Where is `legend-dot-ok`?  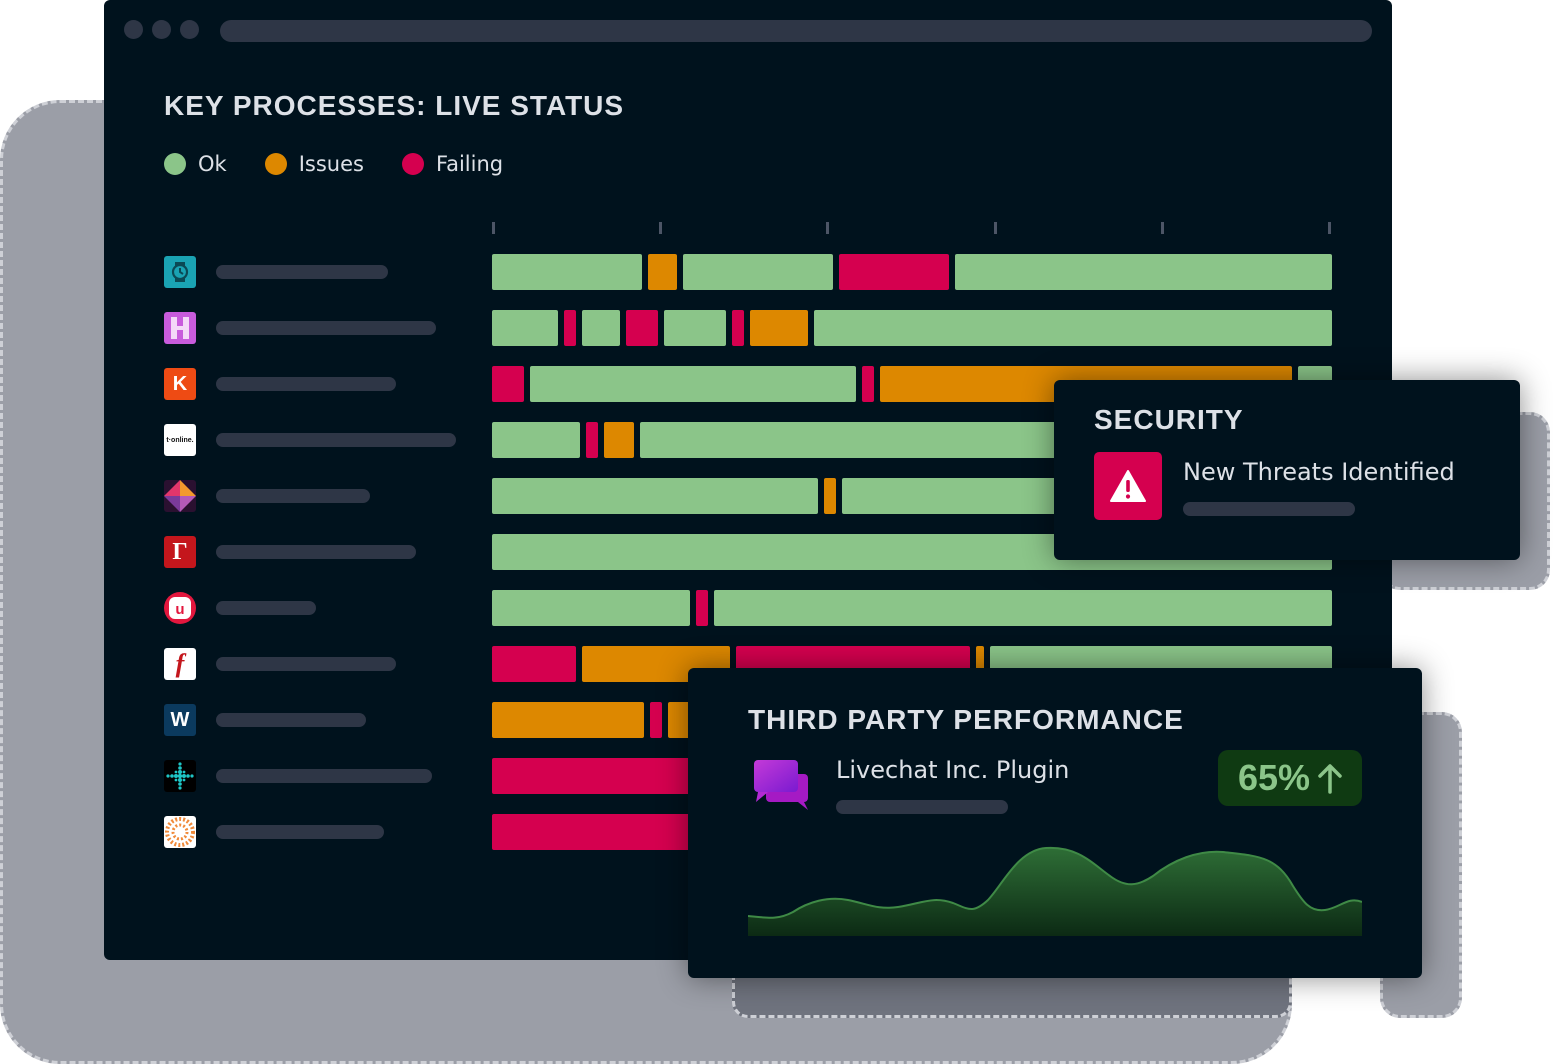 legend-dot-ok is located at coordinates (175, 164).